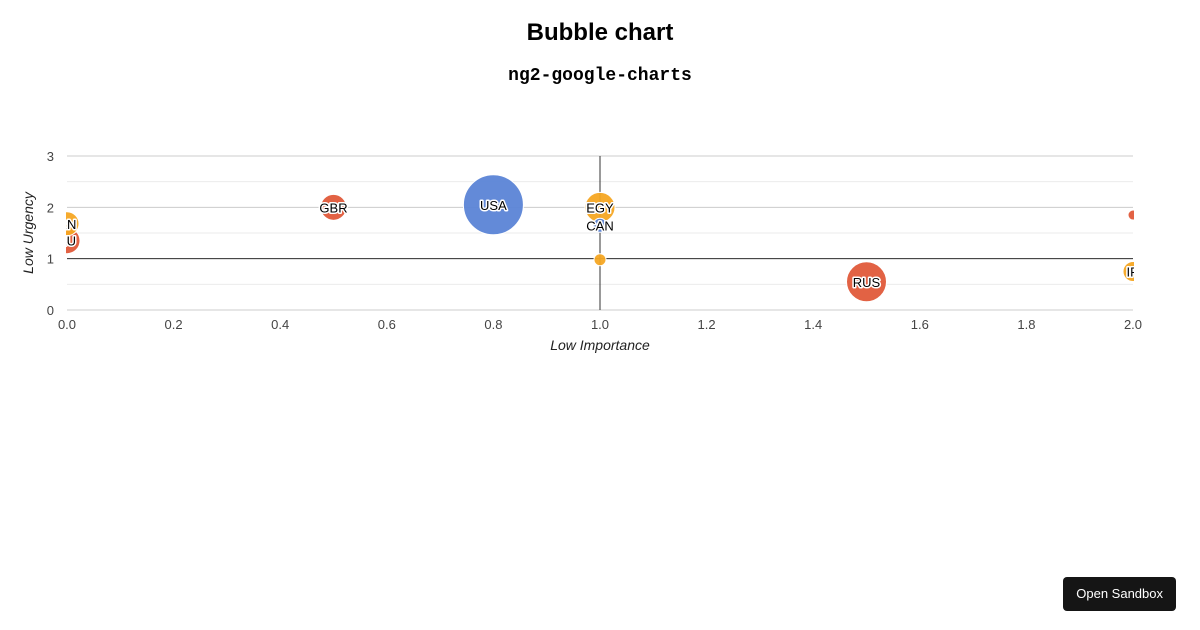  I want to click on bubble-labels: USA RUS EGY EU GBR RN IR CAN, so click(599, 243).